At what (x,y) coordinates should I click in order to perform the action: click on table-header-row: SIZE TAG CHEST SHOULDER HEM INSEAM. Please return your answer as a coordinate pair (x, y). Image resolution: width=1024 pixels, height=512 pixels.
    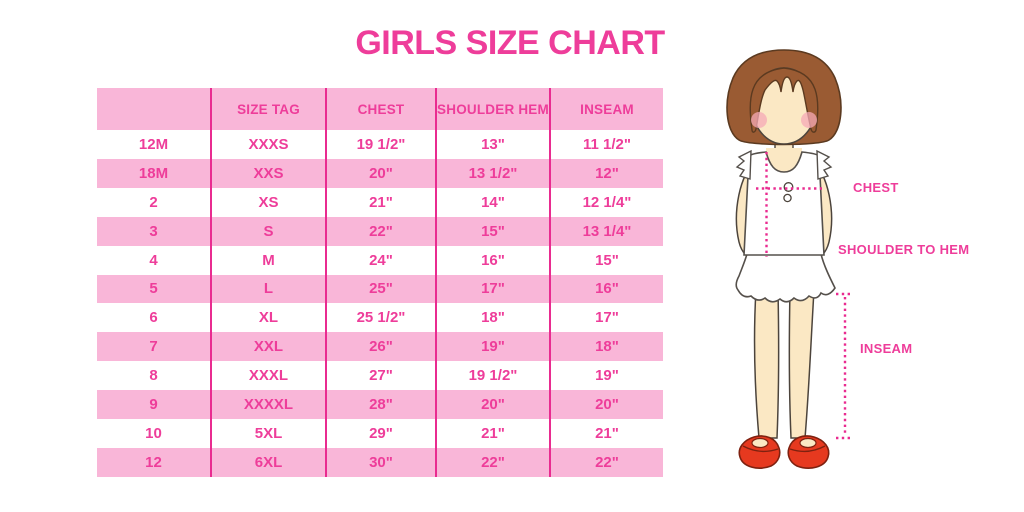
    Looking at the image, I should click on (380, 109).